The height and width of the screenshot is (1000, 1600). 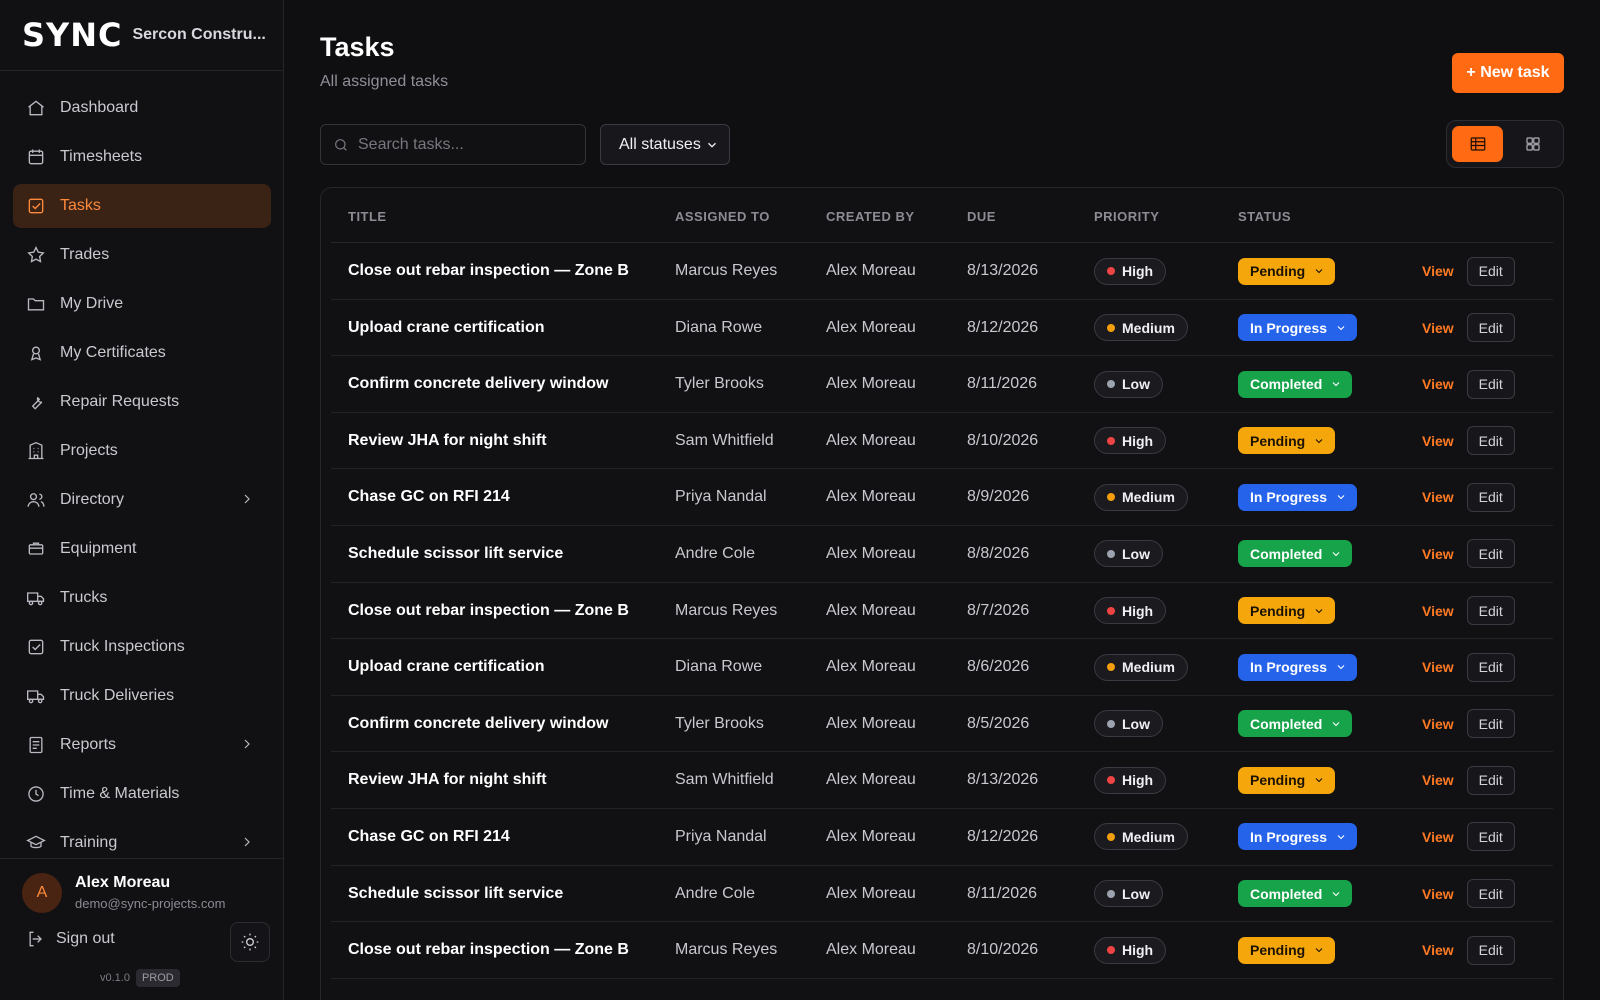 What do you see at coordinates (142, 500) in the screenshot?
I see `sidebar-item-directory: Directory` at bounding box center [142, 500].